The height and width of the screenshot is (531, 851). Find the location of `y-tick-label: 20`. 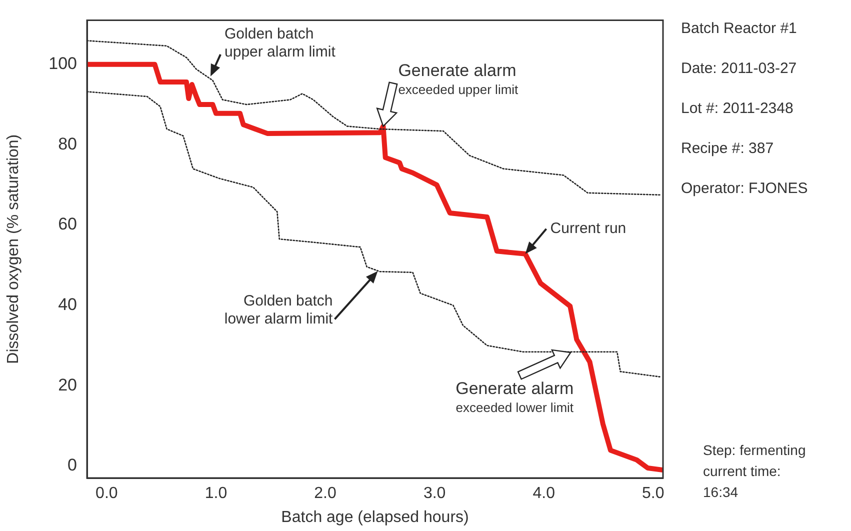

y-tick-label: 20 is located at coordinates (67, 384).